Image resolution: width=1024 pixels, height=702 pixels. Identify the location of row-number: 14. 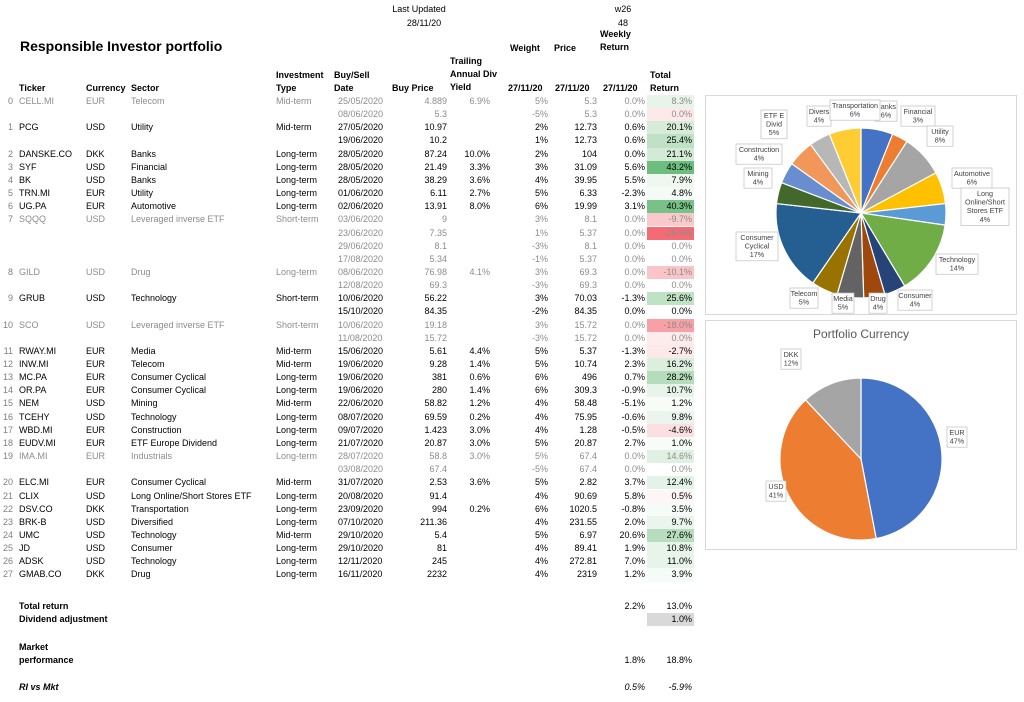
(7, 390).